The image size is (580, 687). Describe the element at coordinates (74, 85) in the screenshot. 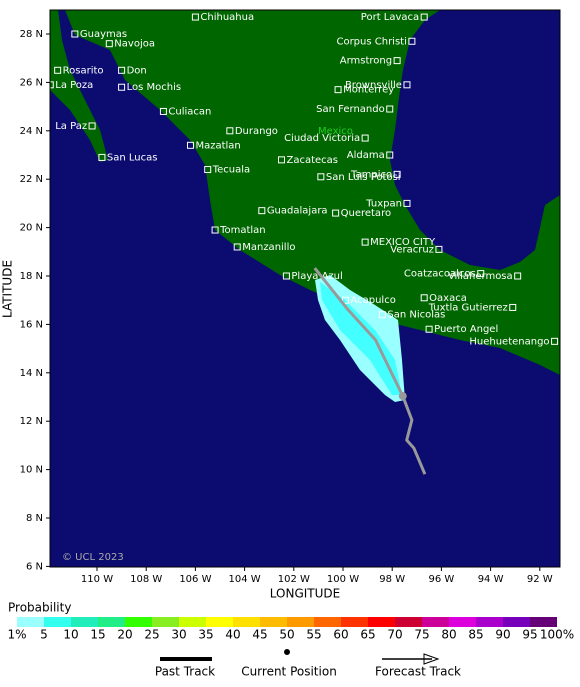

I see `city-label: La Poza` at that location.